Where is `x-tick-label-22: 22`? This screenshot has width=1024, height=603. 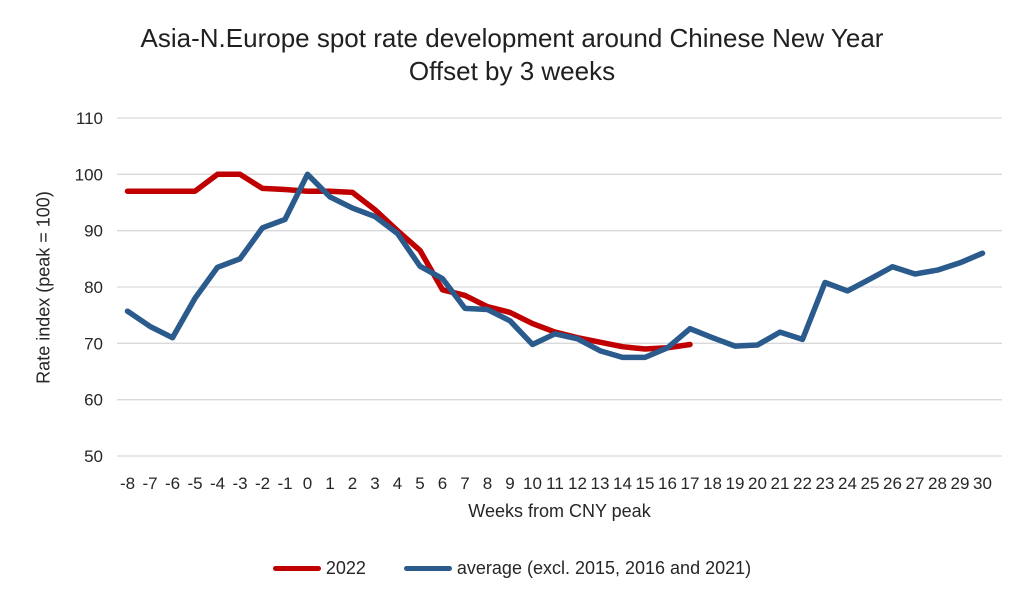 x-tick-label-22: 22 is located at coordinates (802, 483).